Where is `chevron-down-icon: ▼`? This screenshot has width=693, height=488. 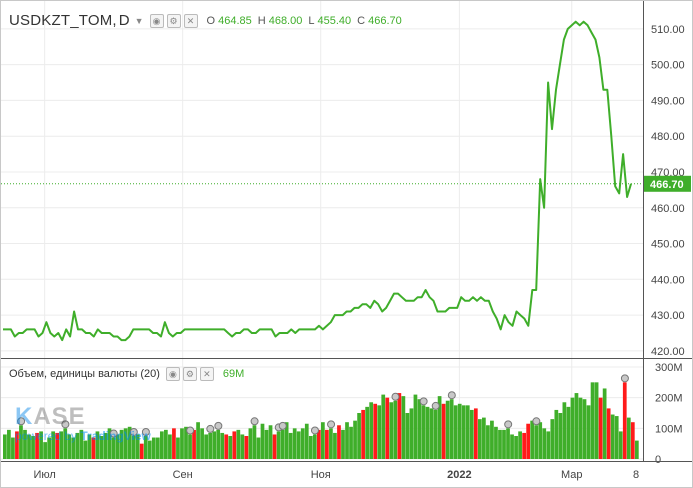 chevron-down-icon: ▼ is located at coordinates (139, 20).